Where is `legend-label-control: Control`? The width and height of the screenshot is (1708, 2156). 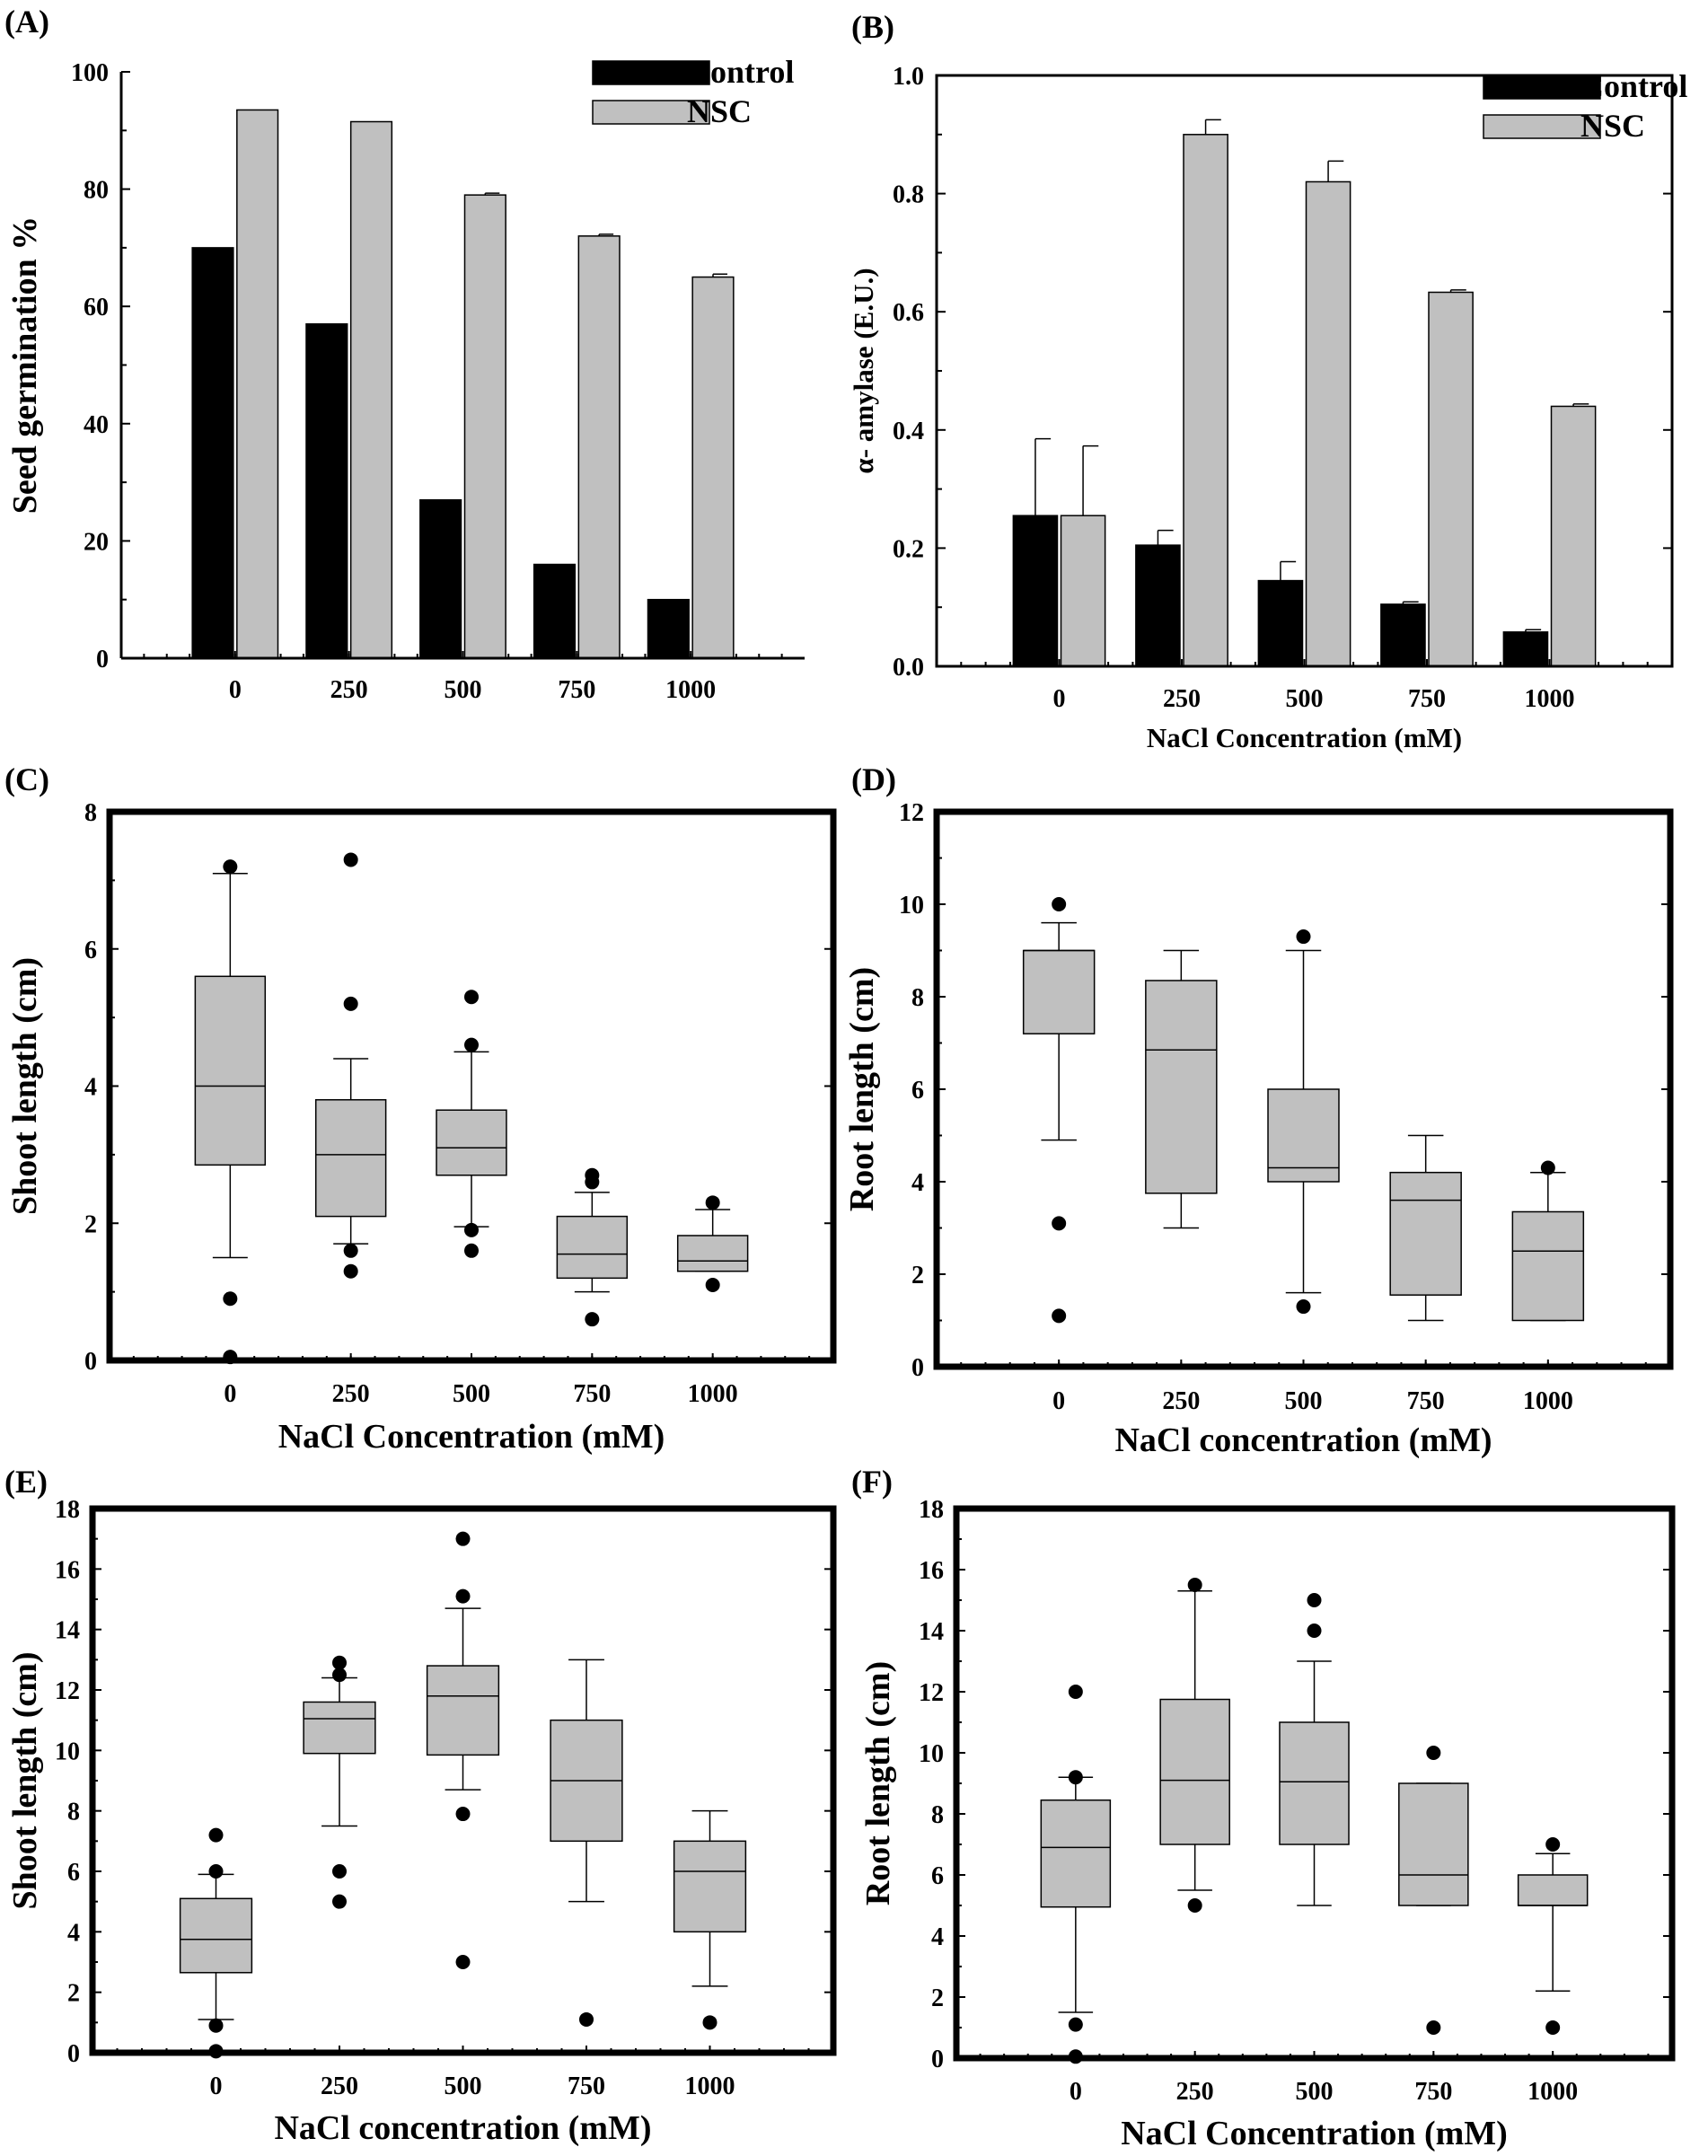 legend-label-control: Control is located at coordinates (740, 72).